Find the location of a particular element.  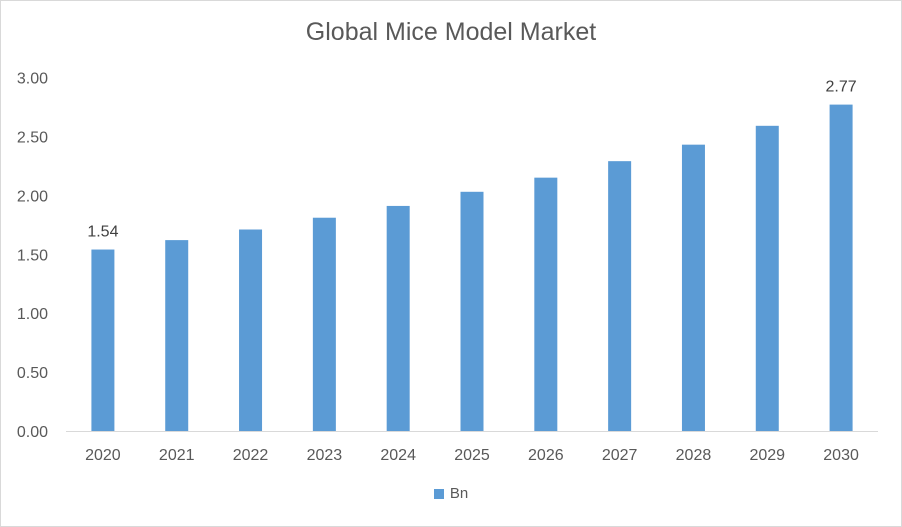

x-tick-label: 2026 is located at coordinates (546, 455).